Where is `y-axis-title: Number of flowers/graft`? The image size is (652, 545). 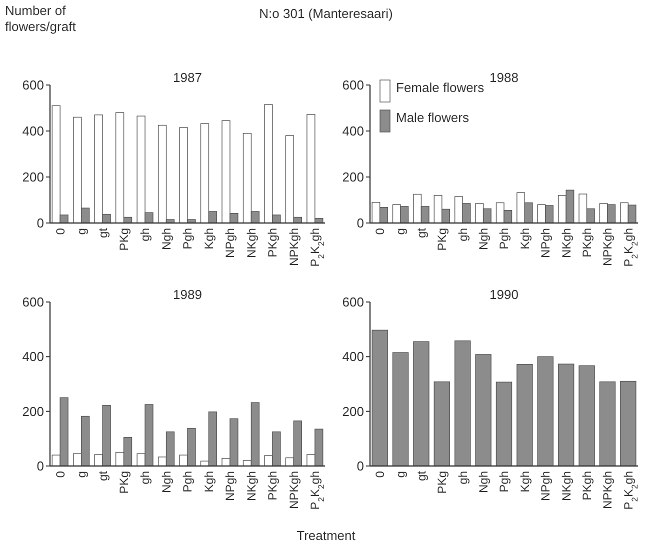 y-axis-title: Number of flowers/graft is located at coordinates (40, 18).